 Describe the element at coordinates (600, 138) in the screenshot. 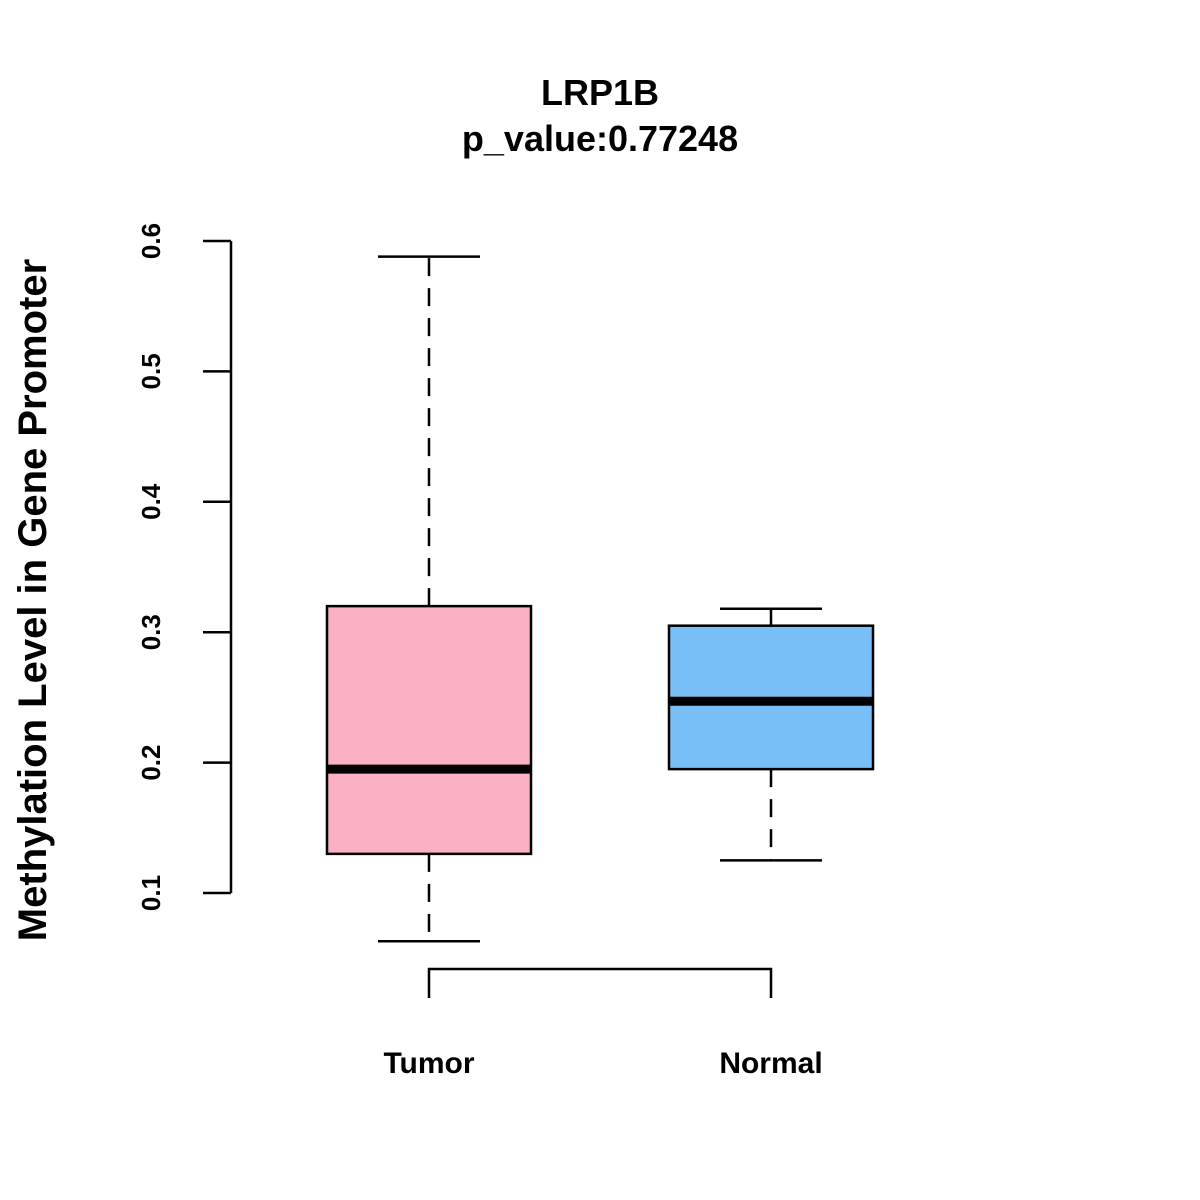

I see `chart-subtitle: p_value:0.77248` at that location.